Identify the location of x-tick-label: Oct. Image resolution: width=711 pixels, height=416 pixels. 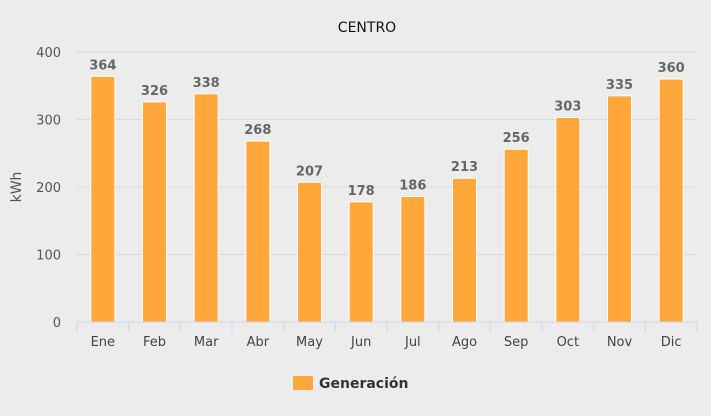
(568, 342).